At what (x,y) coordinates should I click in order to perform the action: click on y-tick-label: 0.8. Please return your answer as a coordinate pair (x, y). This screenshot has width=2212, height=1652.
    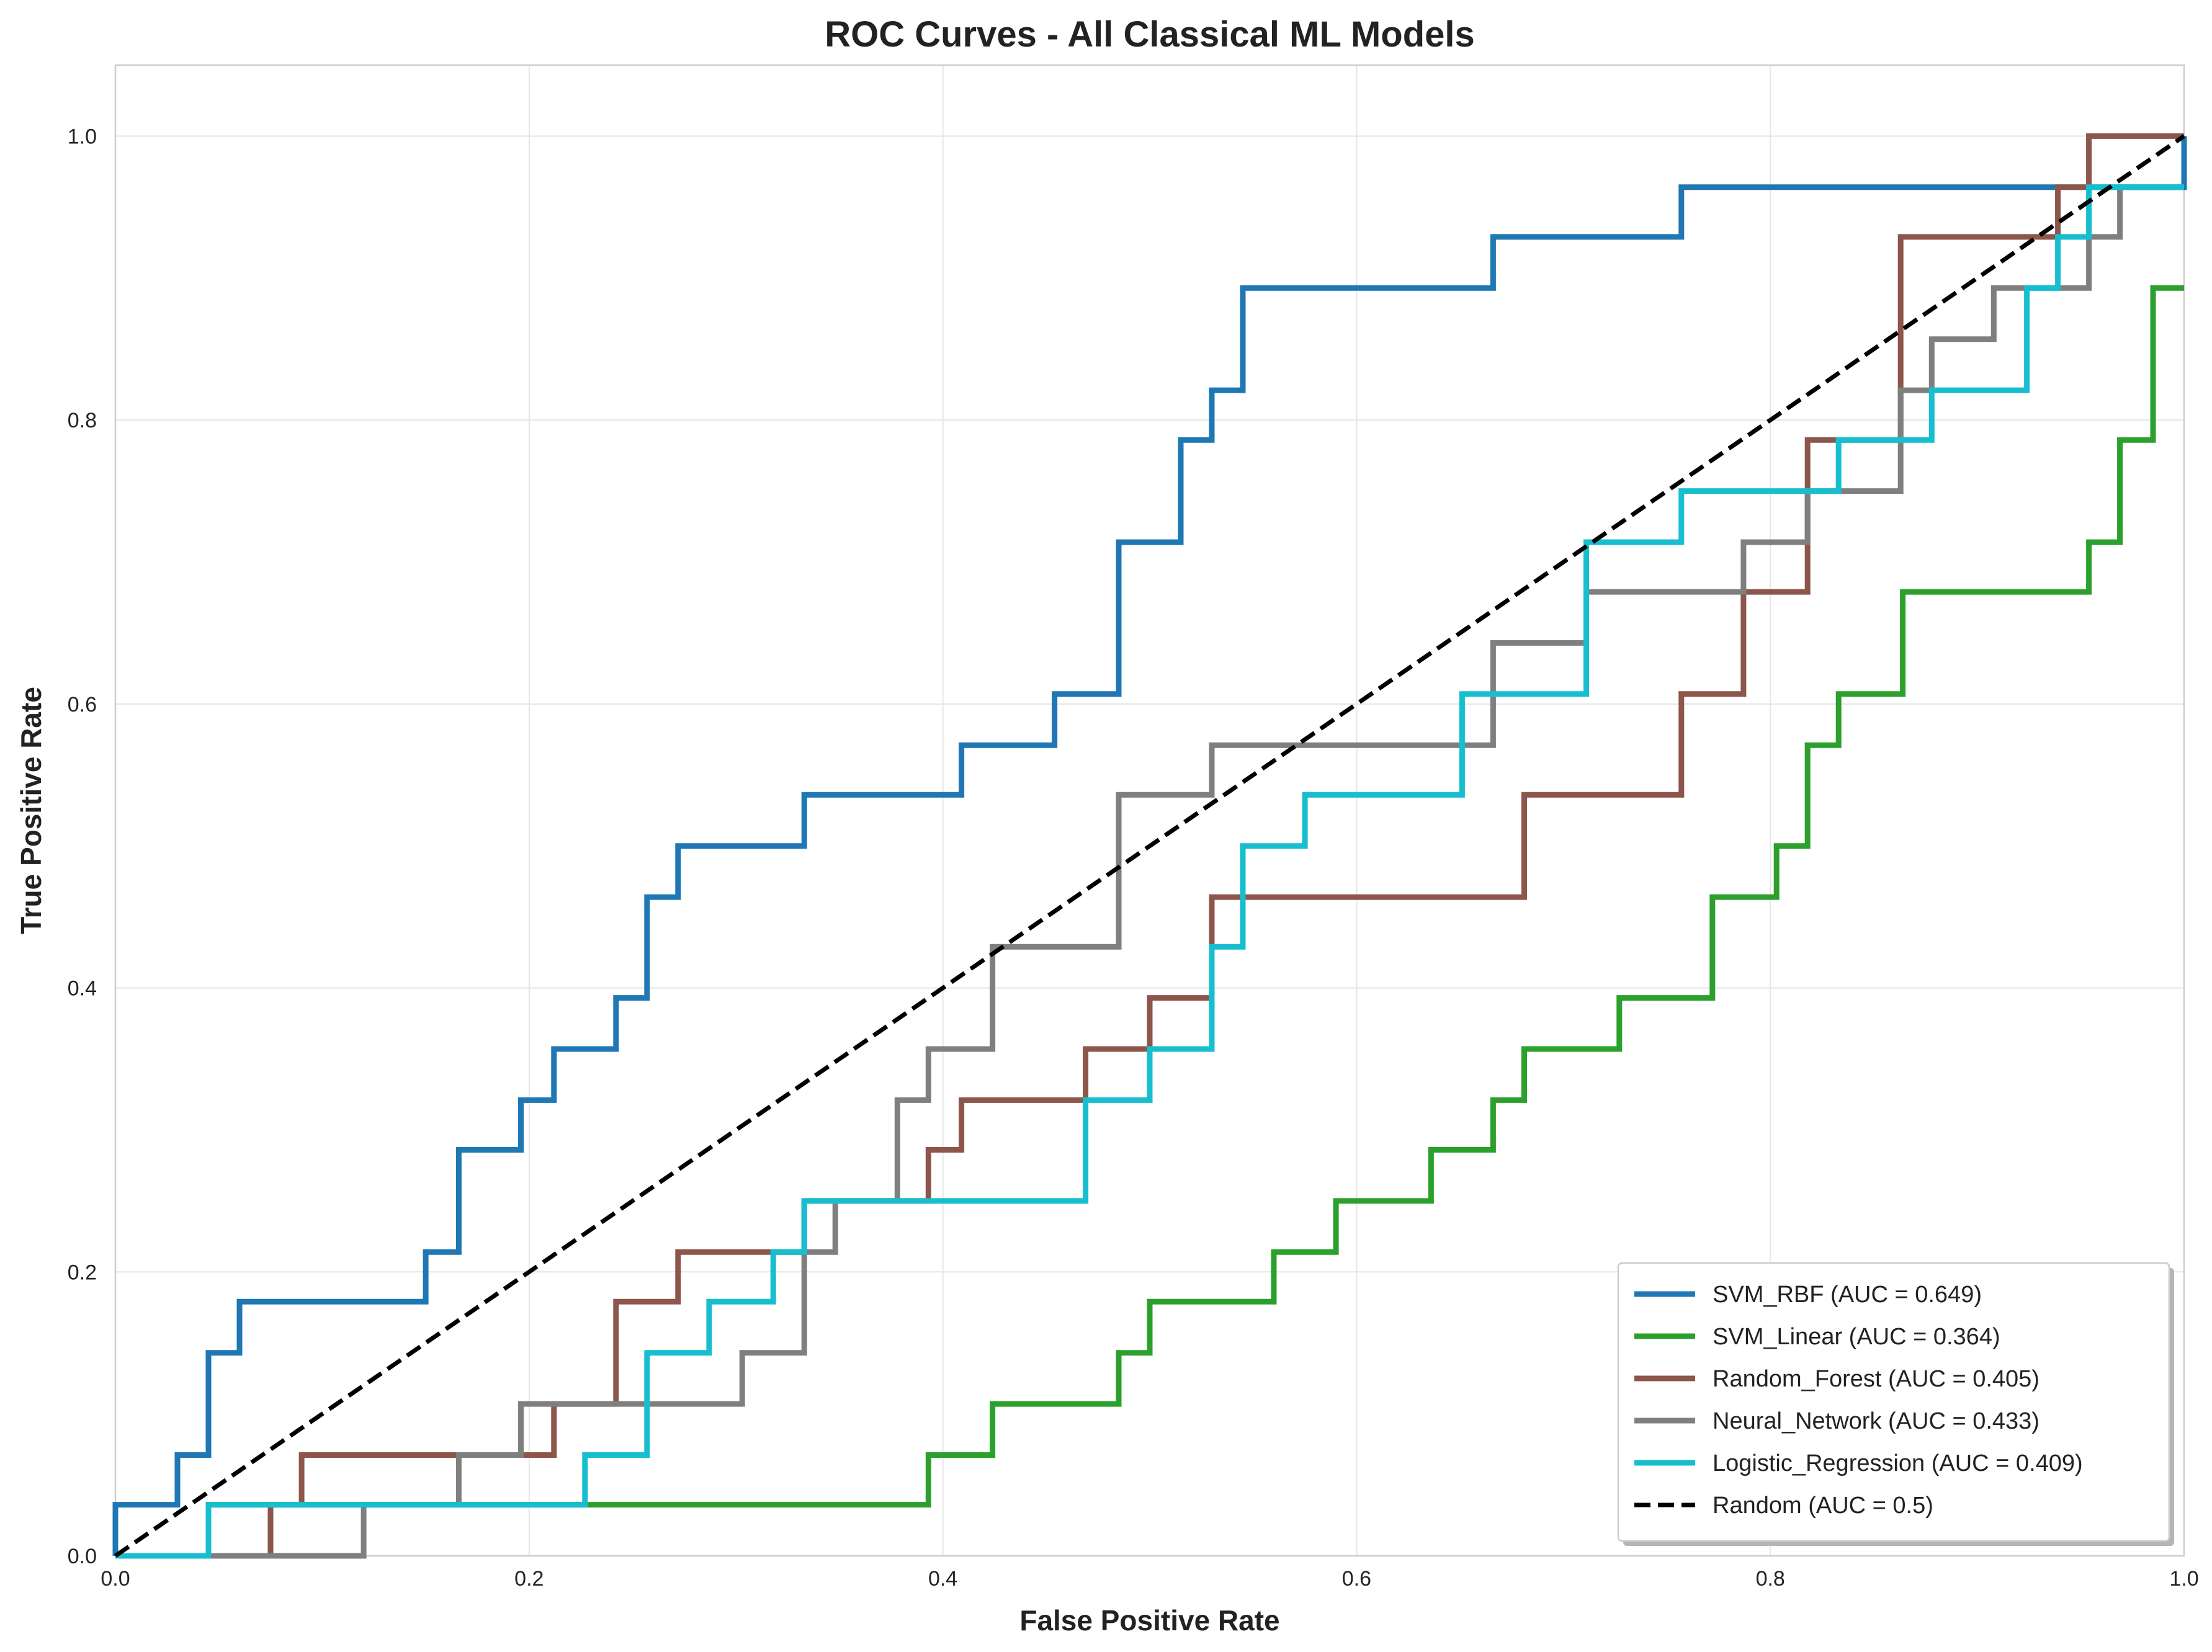
    Looking at the image, I should click on (83, 420).